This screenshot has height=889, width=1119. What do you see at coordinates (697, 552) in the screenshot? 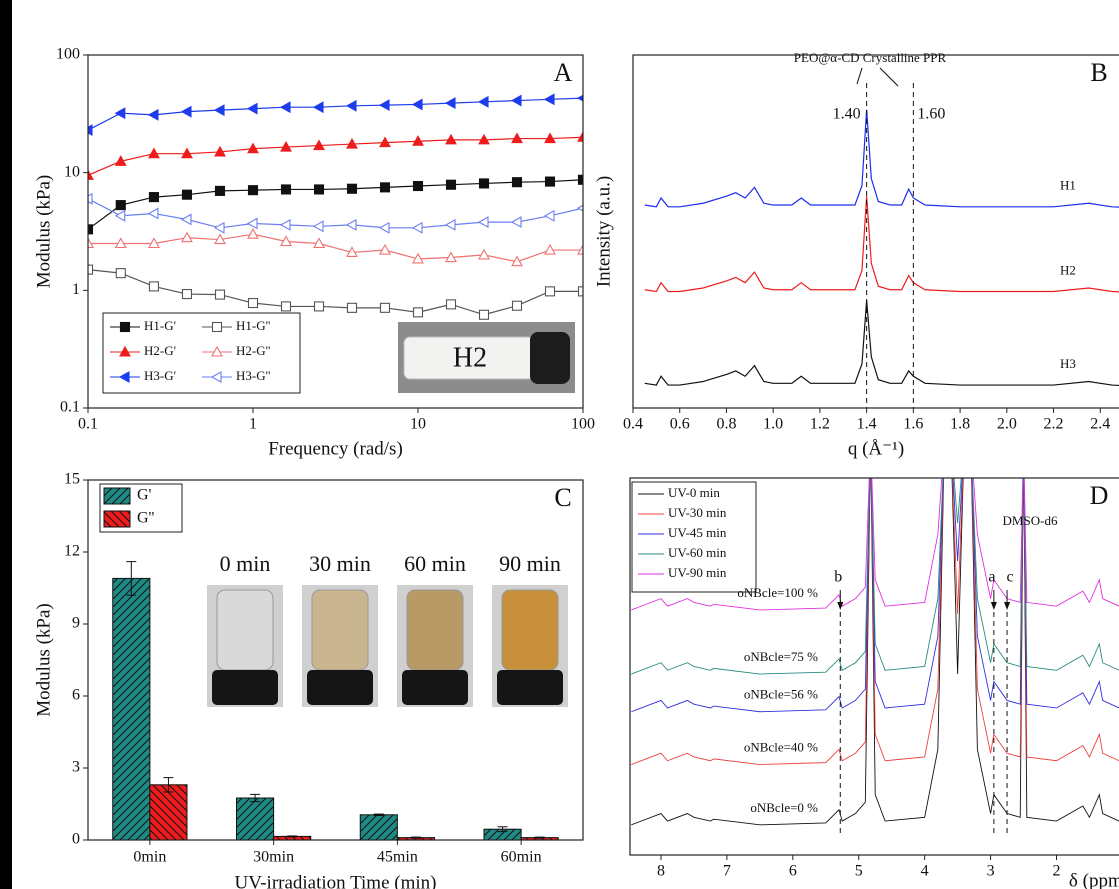
I see `legend-label: UV-60 min` at bounding box center [697, 552].